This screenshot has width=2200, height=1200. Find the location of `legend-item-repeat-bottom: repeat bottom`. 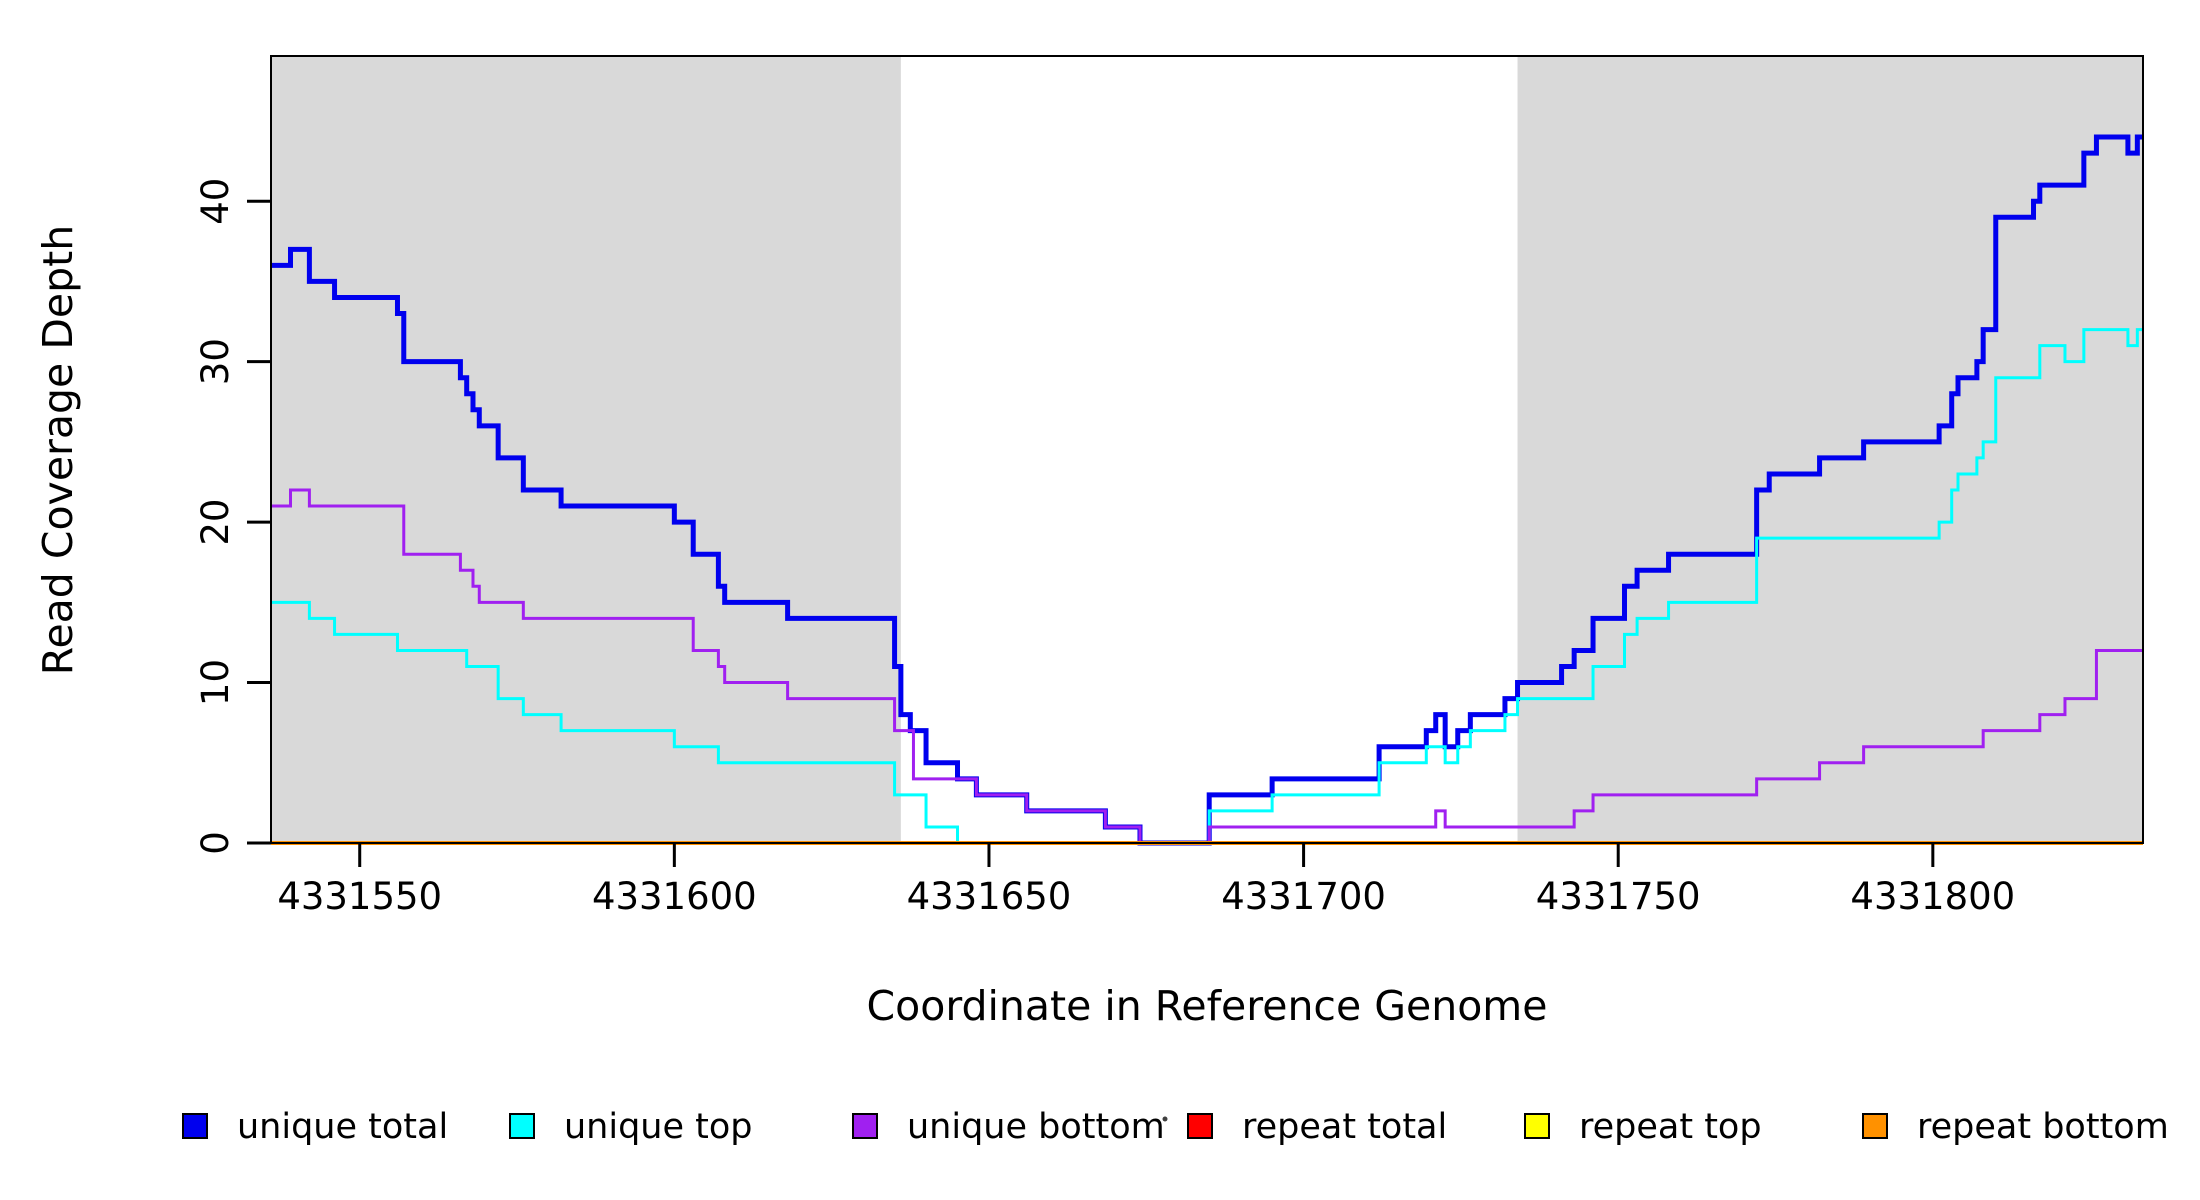

legend-item-repeat-bottom: repeat bottom is located at coordinates (2015, 1127).